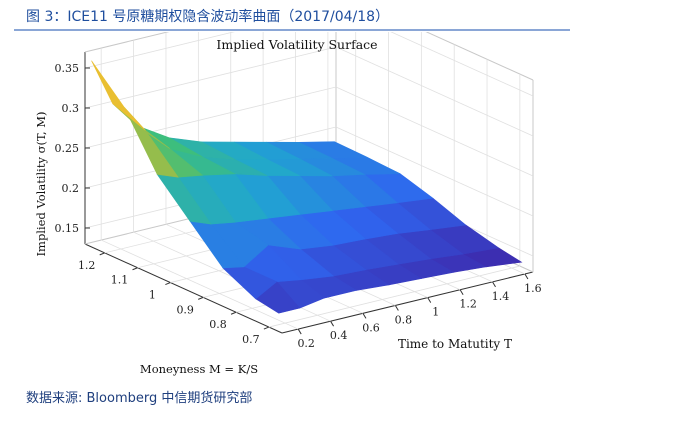 The height and width of the screenshot is (428, 699). What do you see at coordinates (71, 188) in the screenshot?
I see `iv-tick-label: 0.2` at bounding box center [71, 188].